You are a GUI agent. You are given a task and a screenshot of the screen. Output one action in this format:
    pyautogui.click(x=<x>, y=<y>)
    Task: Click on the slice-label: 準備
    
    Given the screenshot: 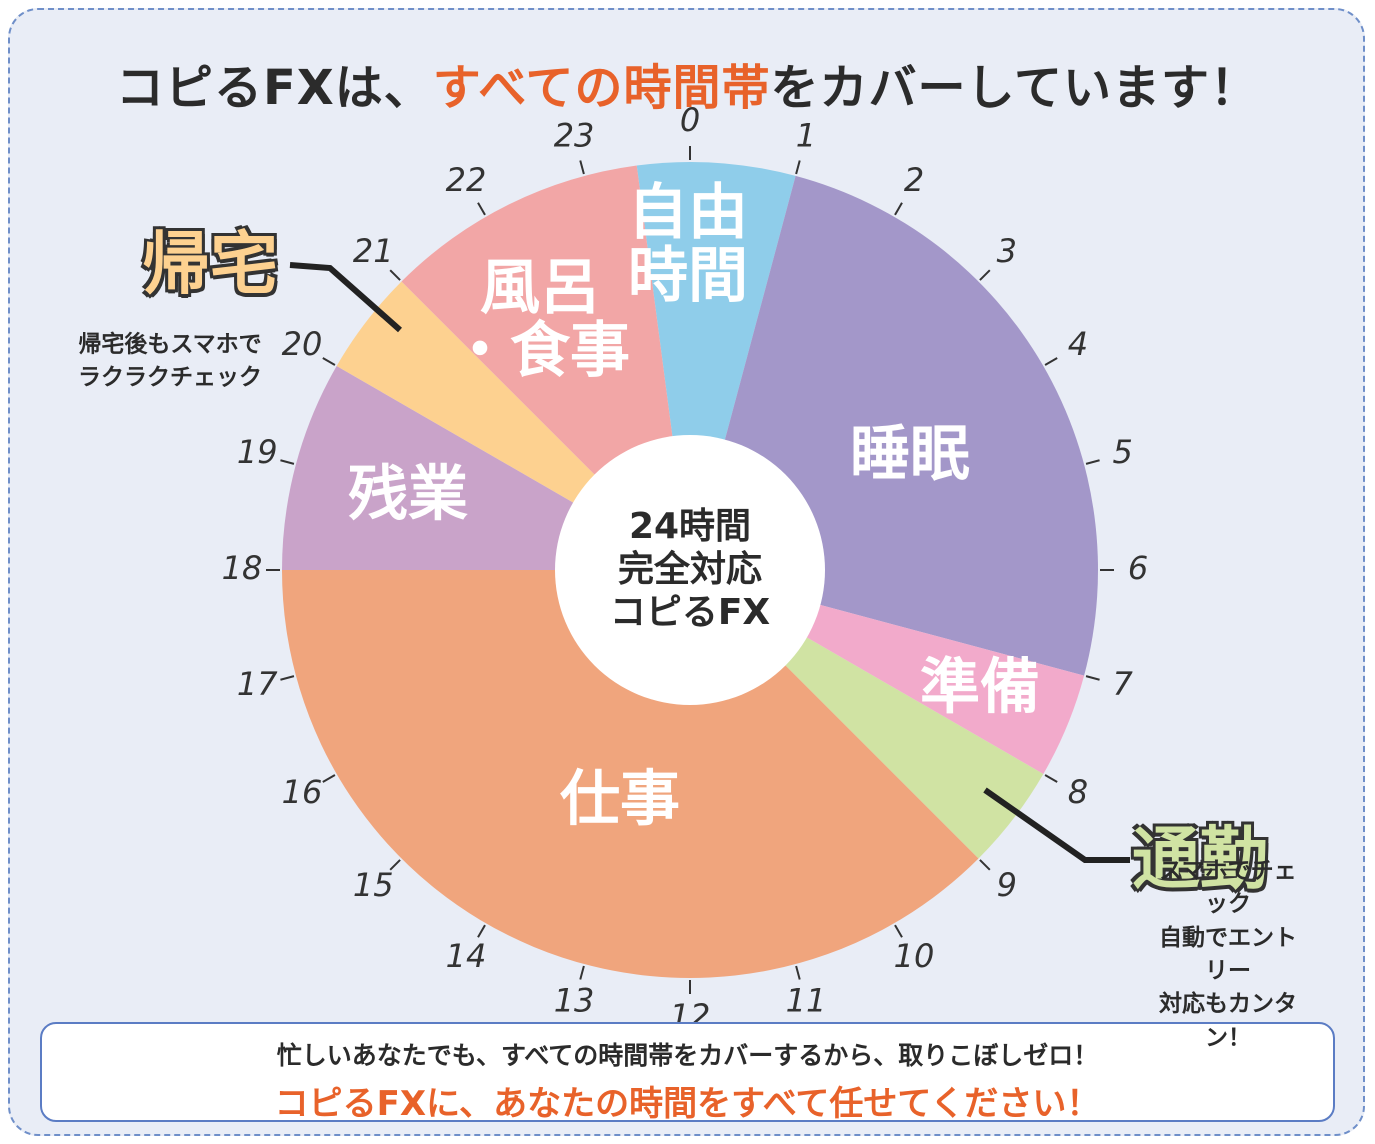 What is the action you would take?
    pyautogui.click(x=980, y=687)
    